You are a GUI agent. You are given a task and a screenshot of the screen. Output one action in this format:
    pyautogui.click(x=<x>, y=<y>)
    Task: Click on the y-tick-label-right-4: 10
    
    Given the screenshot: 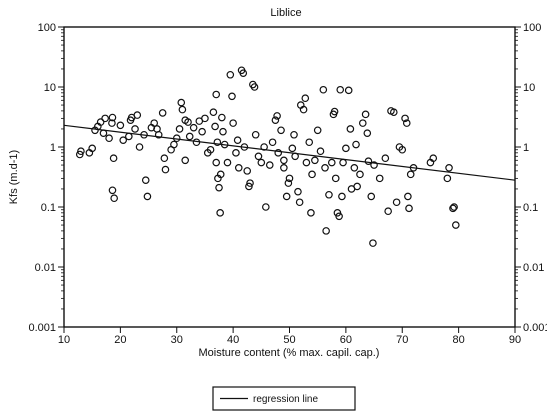 What is the action you would take?
    pyautogui.click(x=529, y=88)
    